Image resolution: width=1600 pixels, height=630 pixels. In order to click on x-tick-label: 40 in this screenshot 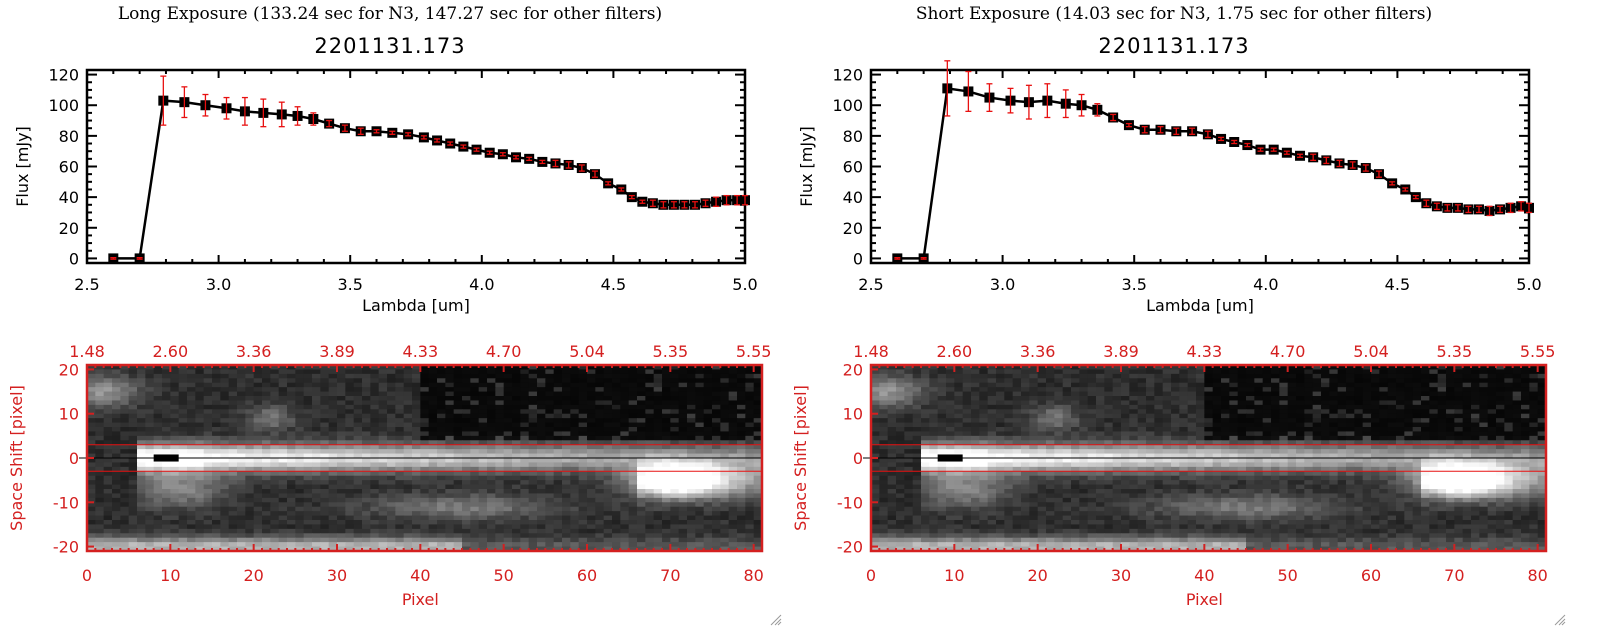, I will do `click(420, 575)`.